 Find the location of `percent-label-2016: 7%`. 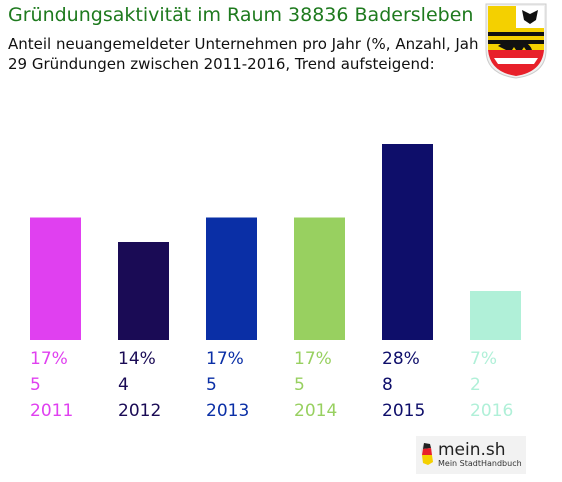

percent-label-2016: 7% is located at coordinates (483, 359).